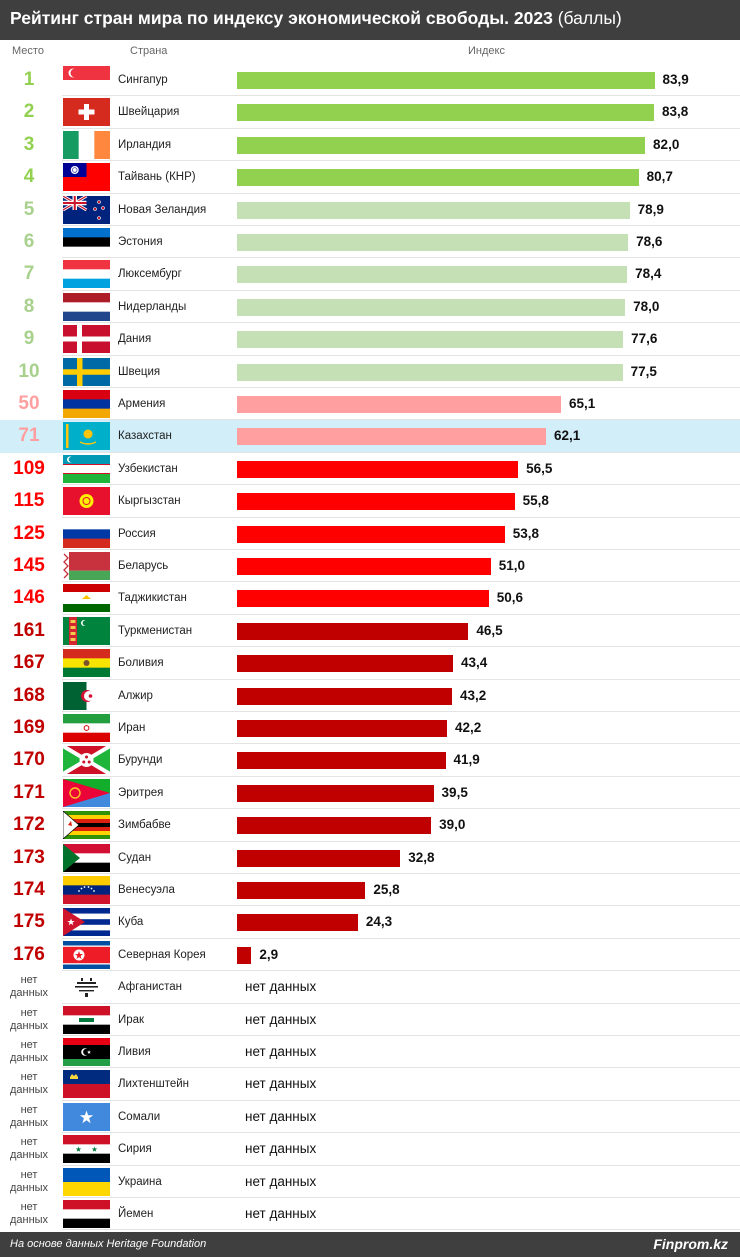 This screenshot has width=740, height=1257. Describe the element at coordinates (370, 1084) in the screenshot. I see `country-row: нет данных Лихтенштейн нет данных` at that location.